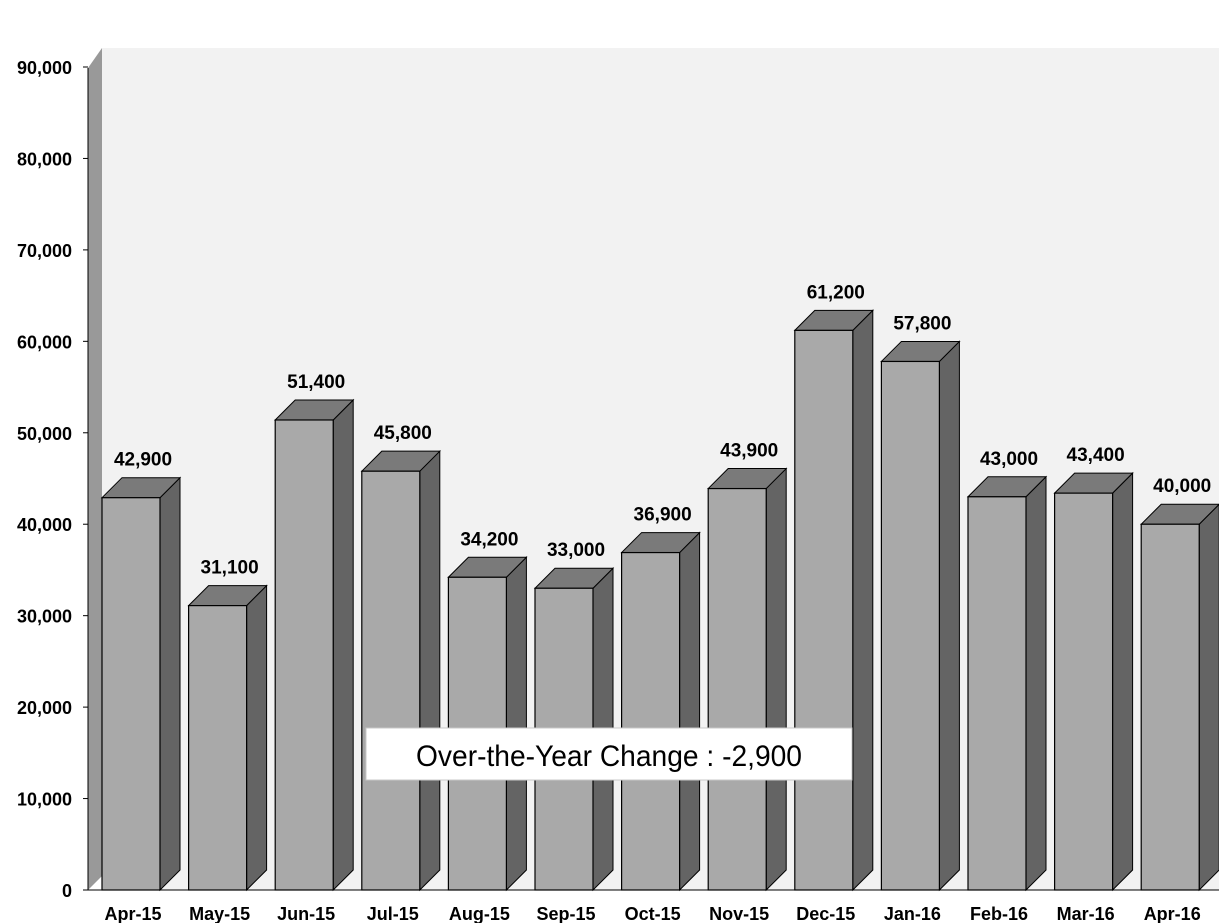 The image size is (1219, 923). Describe the element at coordinates (143, 460) in the screenshot. I see `data-label: 42,900` at that location.